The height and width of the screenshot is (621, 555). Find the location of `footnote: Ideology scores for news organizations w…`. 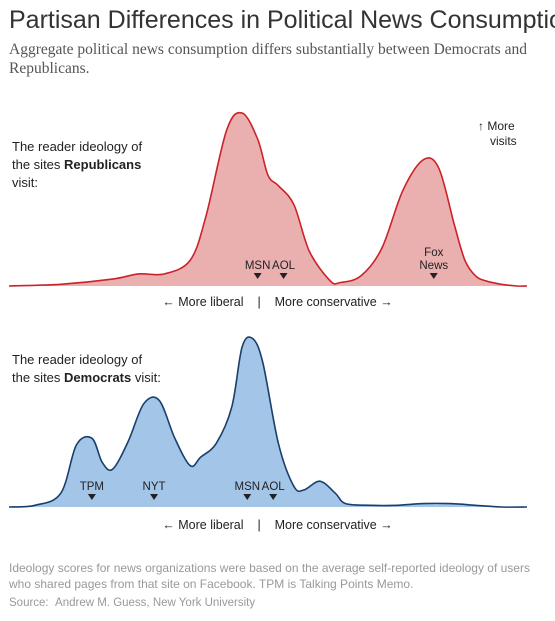

footnote: Ideology scores for news organizations w… is located at coordinates (269, 576).